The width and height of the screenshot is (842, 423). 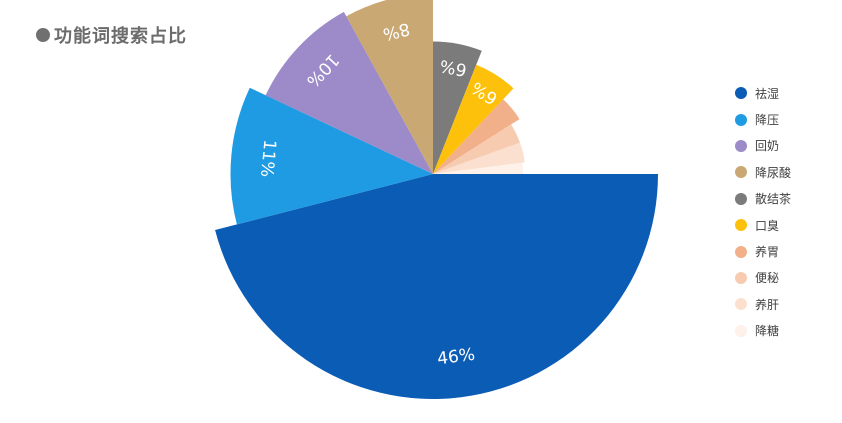 What do you see at coordinates (453, 67) in the screenshot?
I see `slice-data-label: 6%` at bounding box center [453, 67].